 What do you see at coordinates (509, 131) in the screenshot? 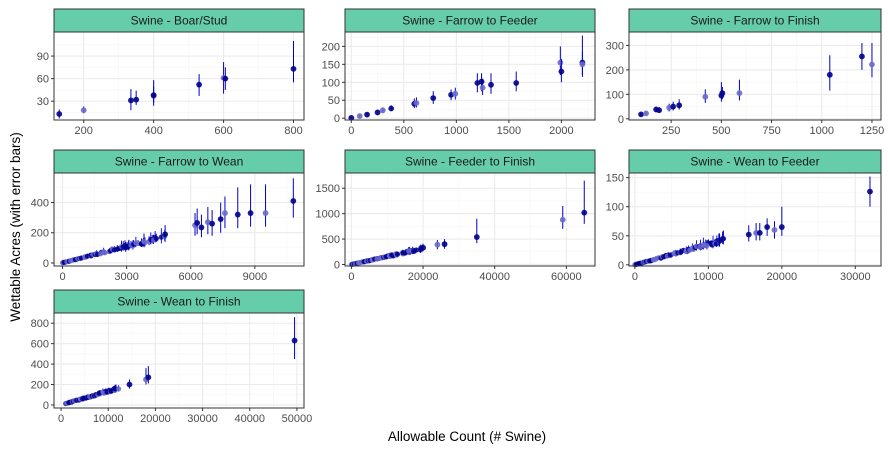
I see `x-tick-label: 1500` at bounding box center [509, 131].